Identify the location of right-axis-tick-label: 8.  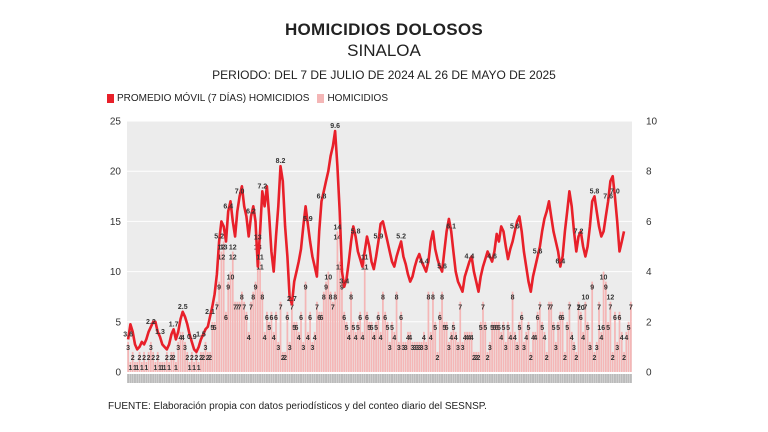
(649, 172).